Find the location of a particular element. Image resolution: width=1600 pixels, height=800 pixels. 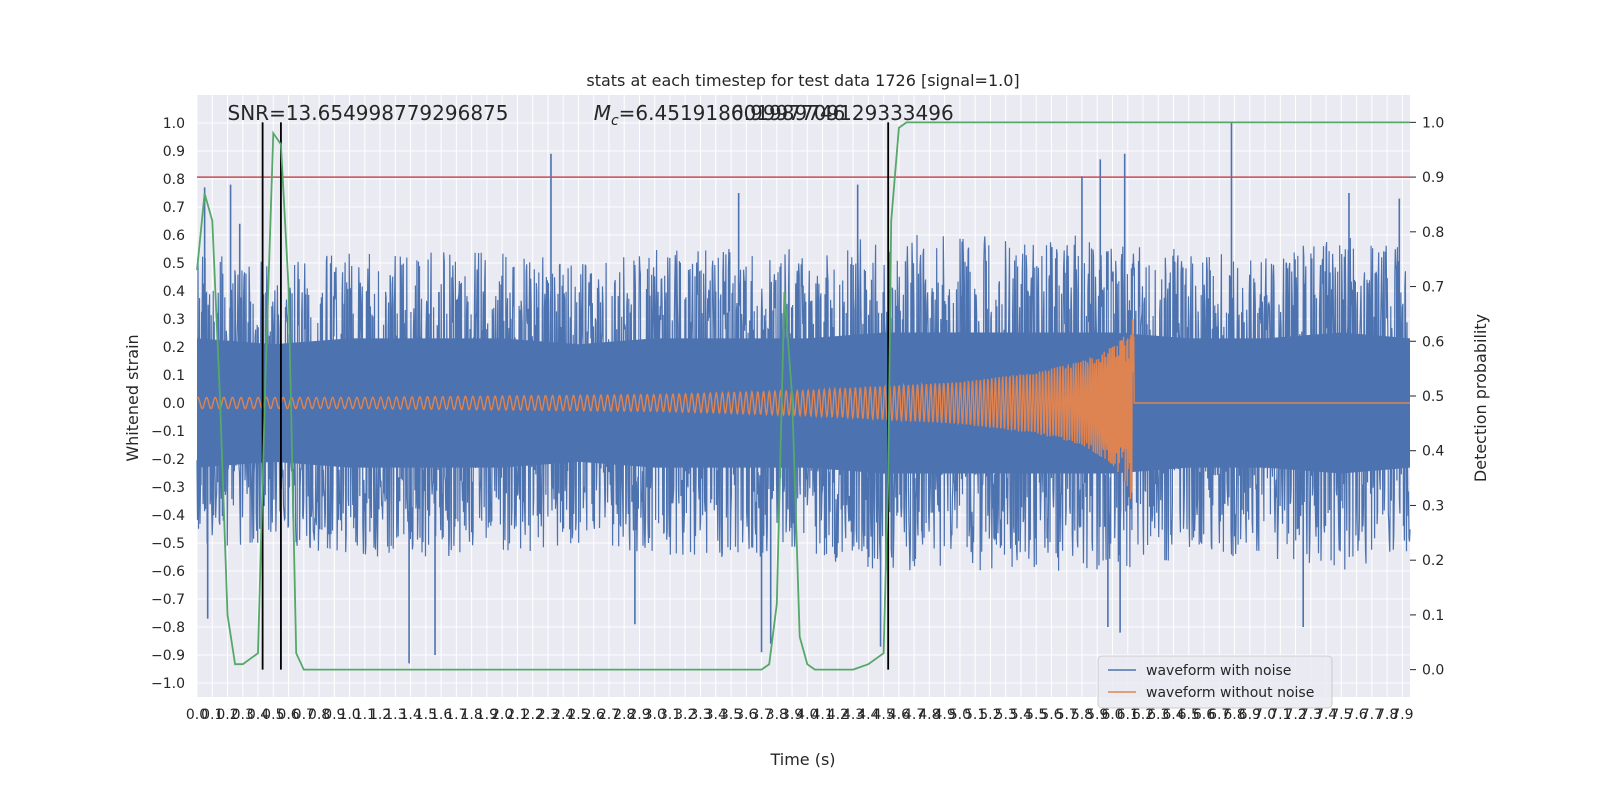

x-tick-16: 1.6 is located at coordinates (441, 715).